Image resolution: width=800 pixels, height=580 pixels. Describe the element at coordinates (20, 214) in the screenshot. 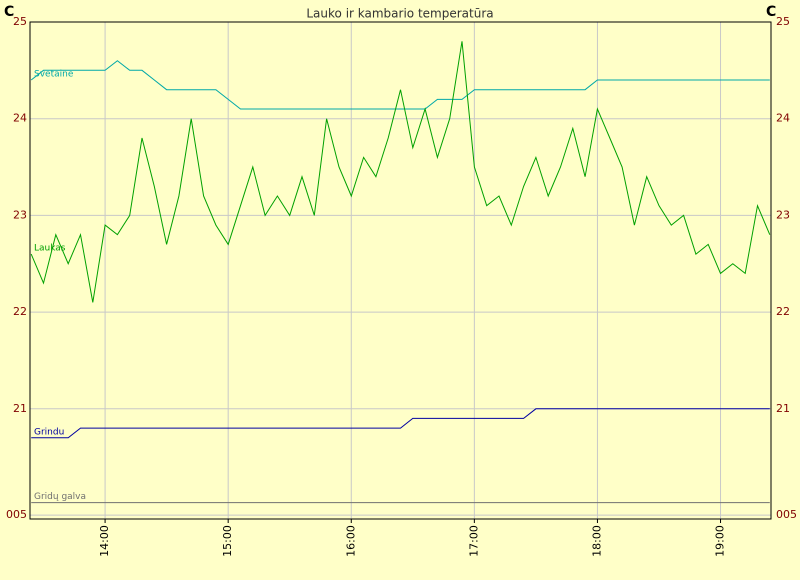

I see `y-tick-label: 23` at that location.